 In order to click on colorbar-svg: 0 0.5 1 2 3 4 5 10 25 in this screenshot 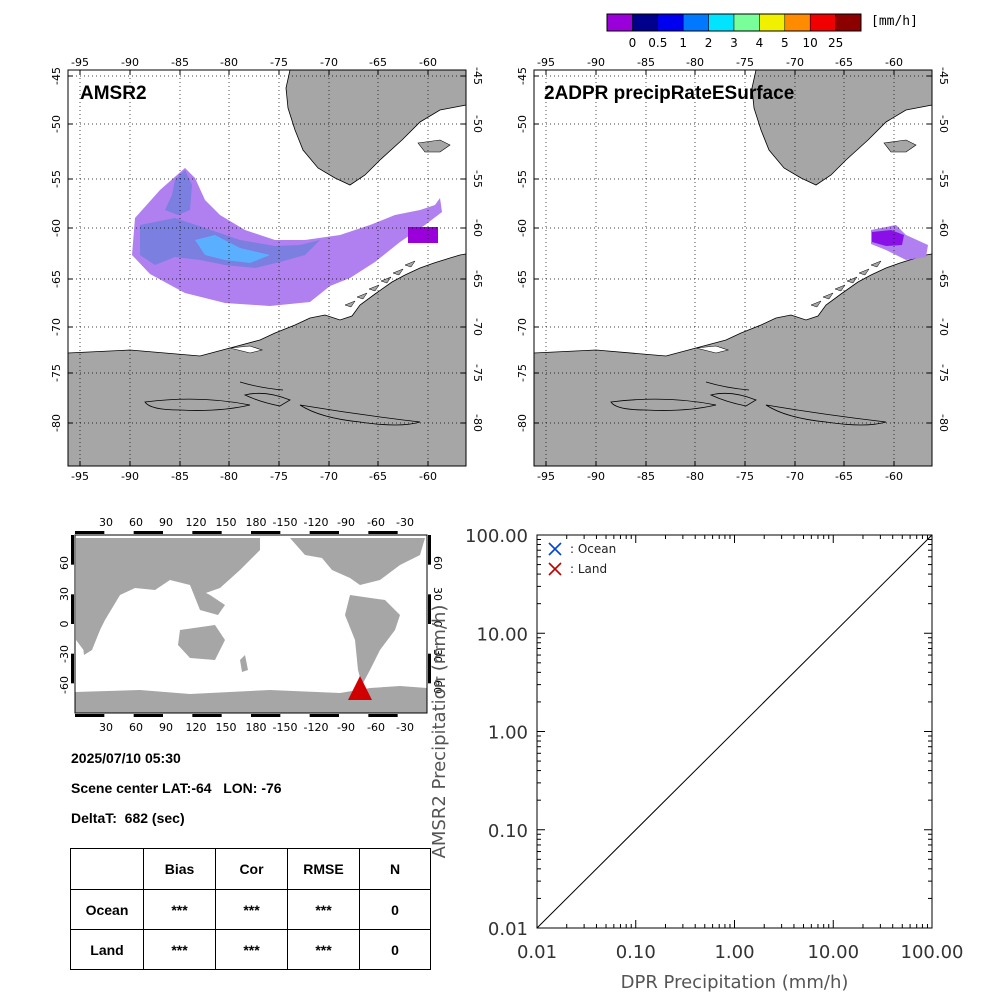, I will do `click(734, 31)`.